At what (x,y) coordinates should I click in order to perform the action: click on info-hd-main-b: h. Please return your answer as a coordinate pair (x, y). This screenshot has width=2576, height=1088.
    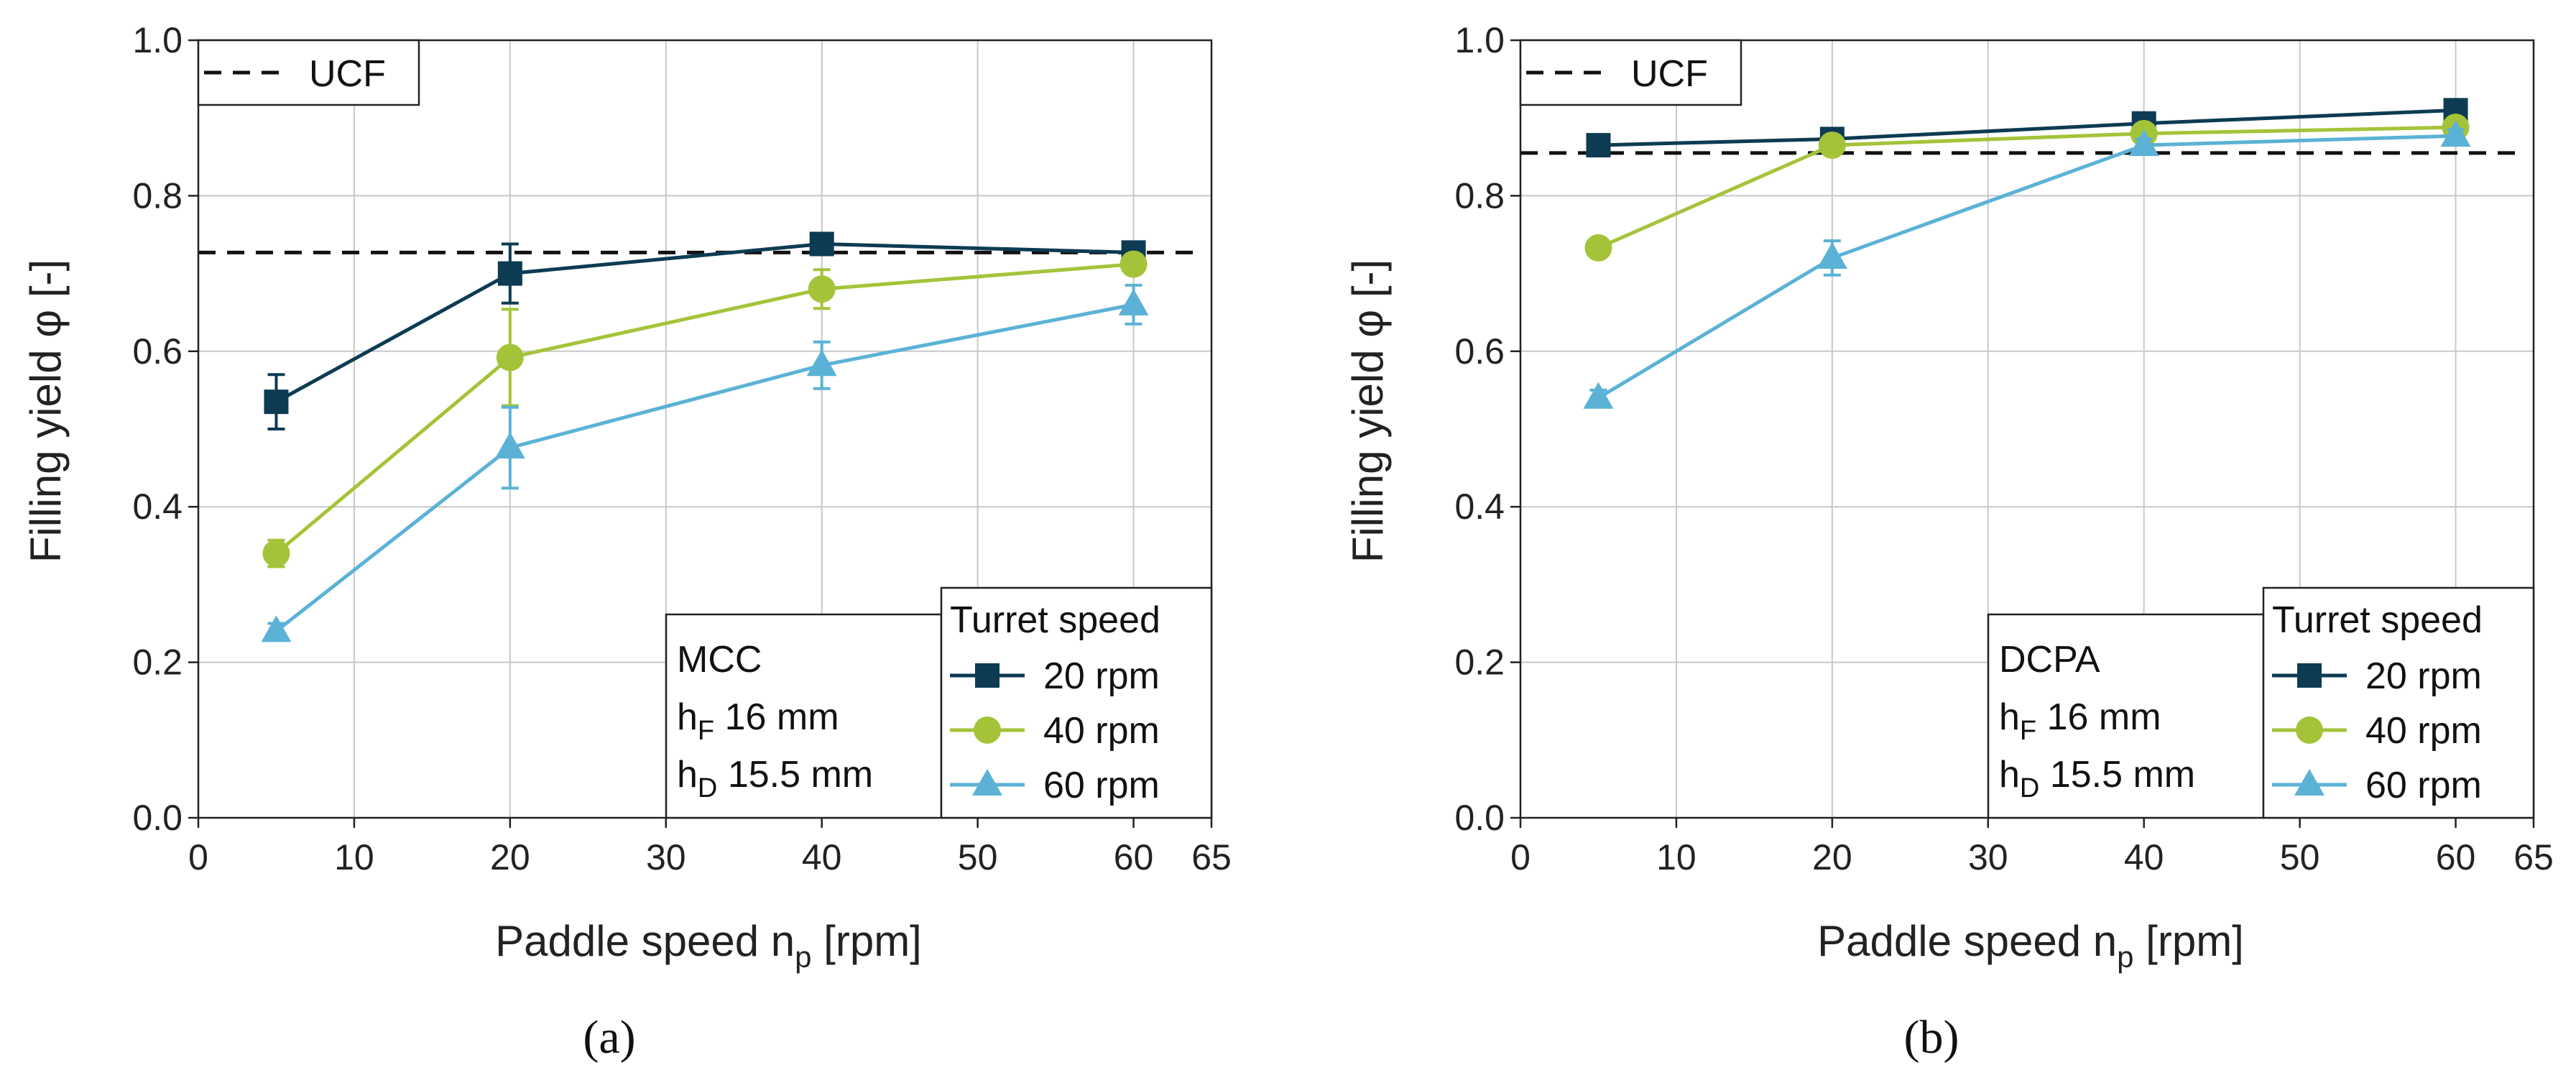
    Looking at the image, I should click on (2009, 775).